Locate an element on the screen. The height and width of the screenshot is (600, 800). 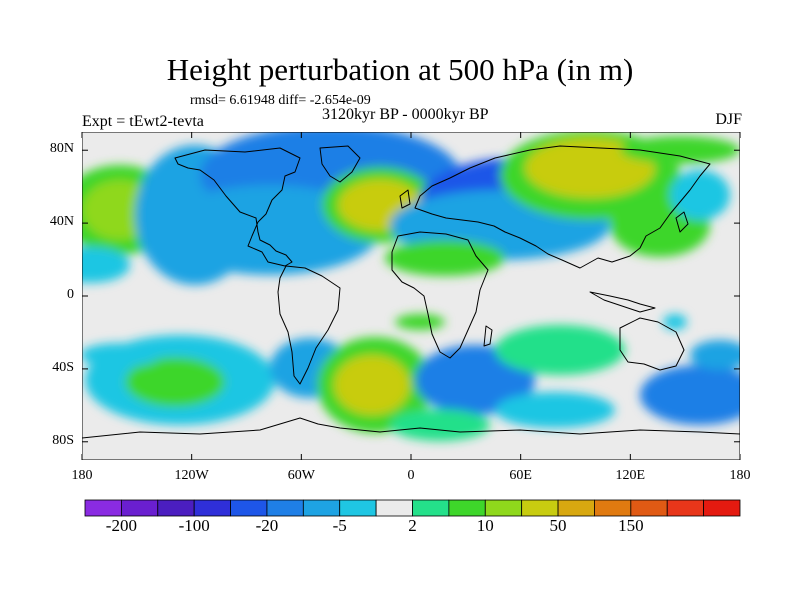
colorbar-label: -100 is located at coordinates (194, 525).